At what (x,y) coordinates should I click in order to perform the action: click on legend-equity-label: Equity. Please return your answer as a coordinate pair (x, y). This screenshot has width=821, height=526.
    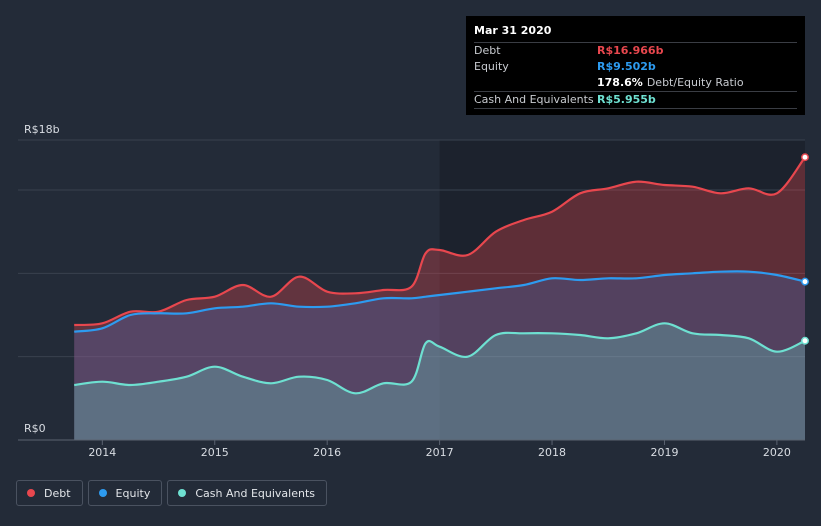
    Looking at the image, I should click on (133, 493).